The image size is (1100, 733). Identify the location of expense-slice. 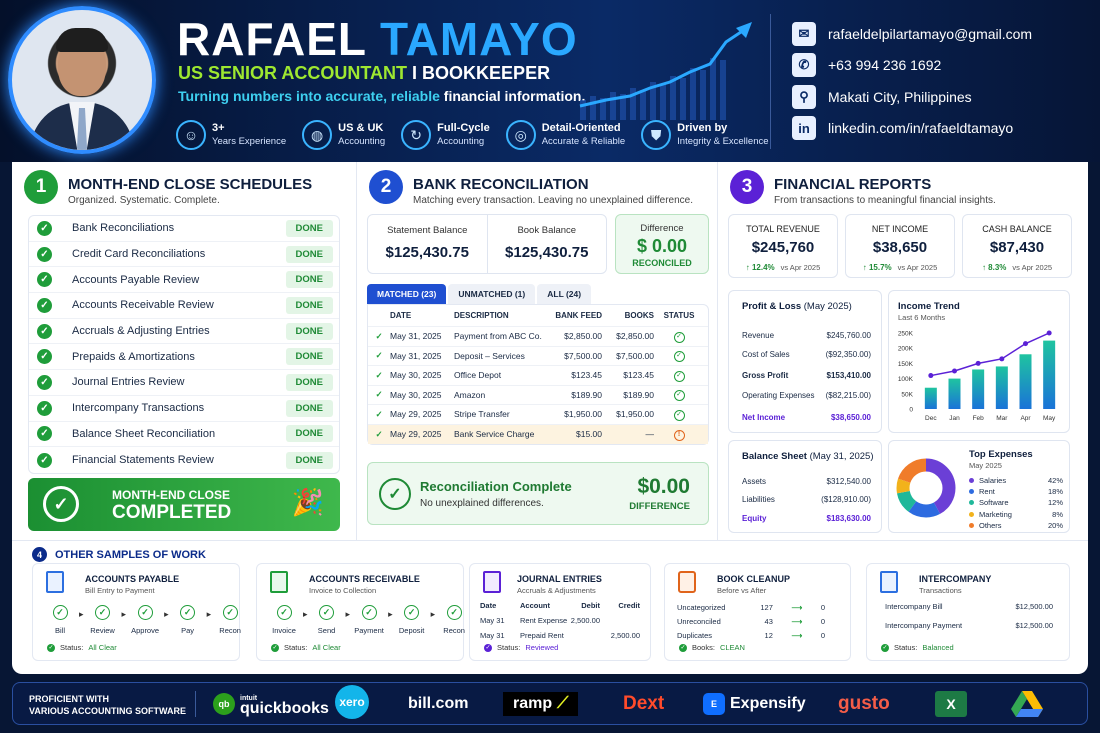
(926, 488).